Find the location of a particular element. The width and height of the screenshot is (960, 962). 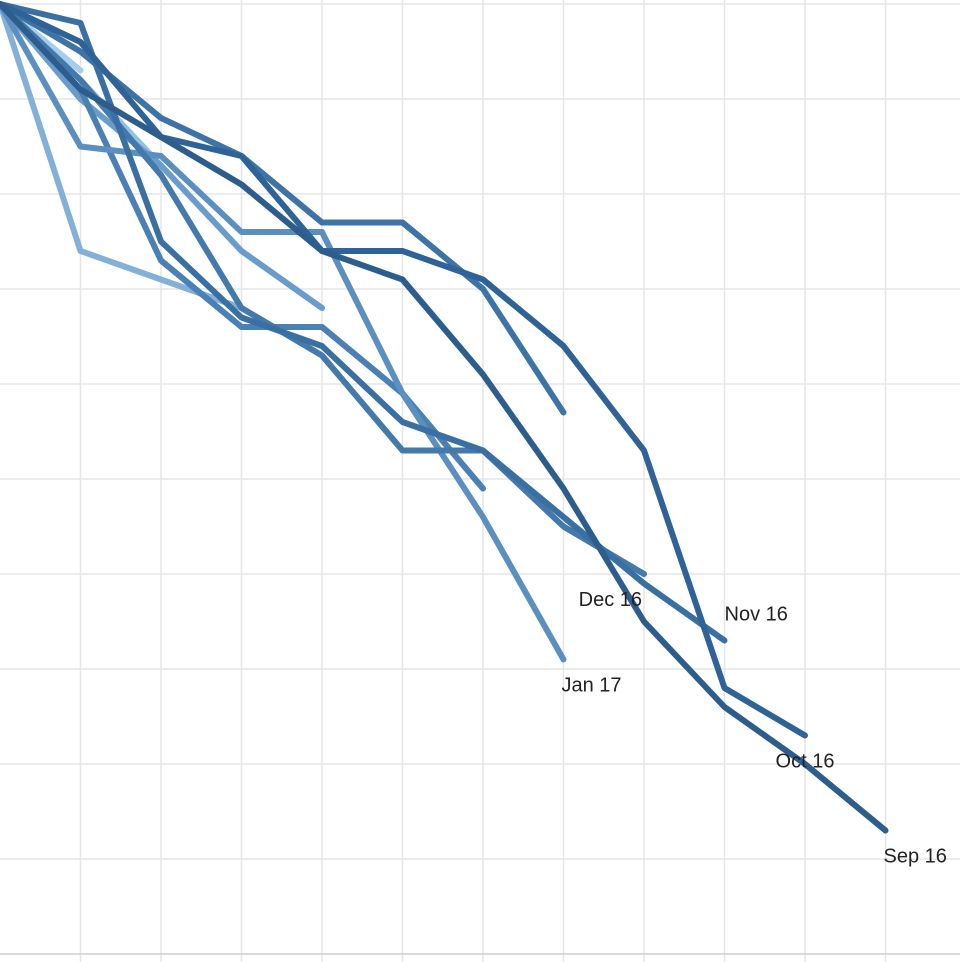

series-end-label: Nov 16 is located at coordinates (756, 615).